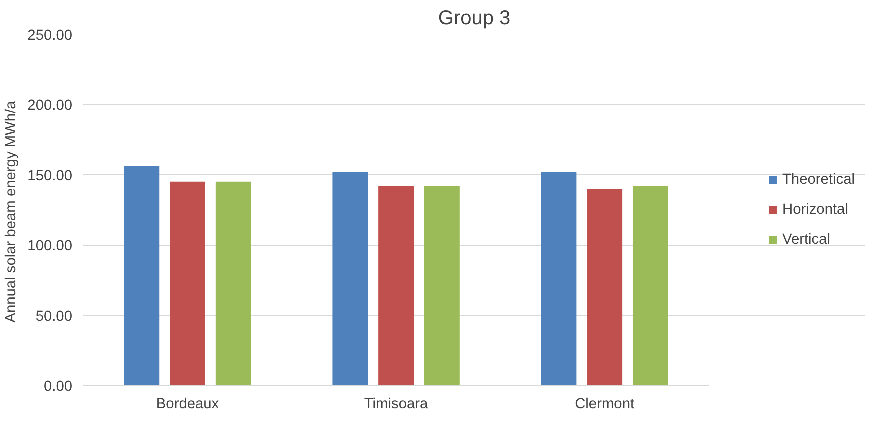  I want to click on y-tick-label: 100.00, so click(50, 246).